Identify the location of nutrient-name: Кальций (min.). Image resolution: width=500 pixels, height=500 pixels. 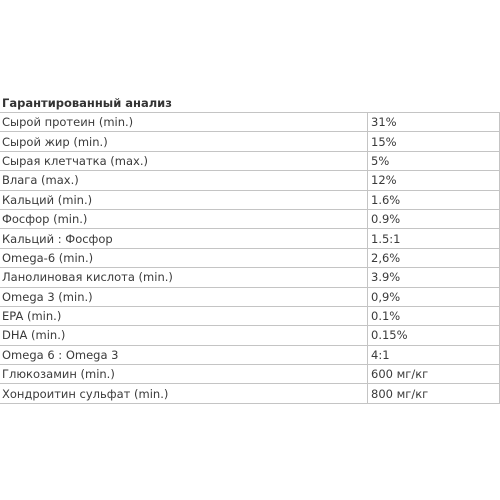
(184, 199).